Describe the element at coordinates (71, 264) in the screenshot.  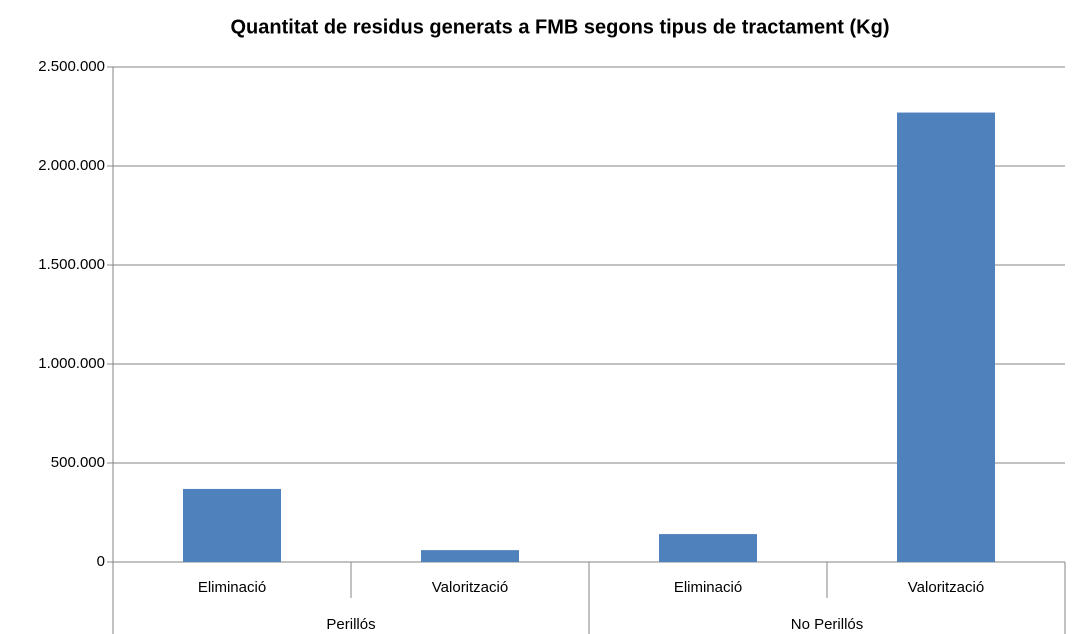
I see `y-tick-label: 1.500.000` at that location.